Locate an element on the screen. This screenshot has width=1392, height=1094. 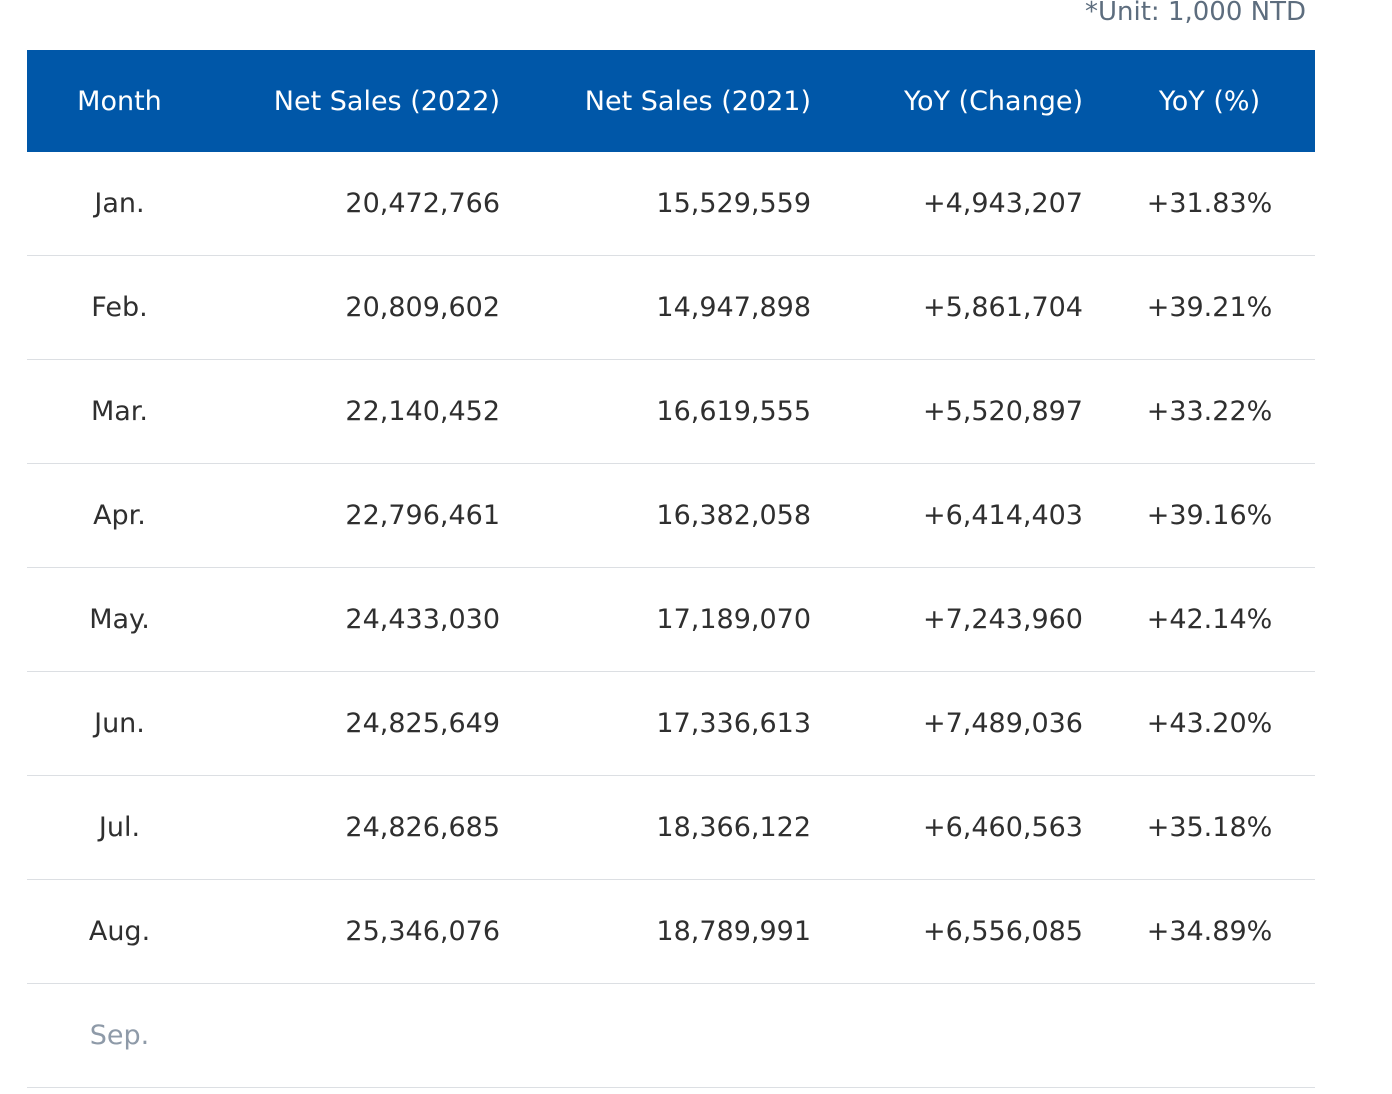
cell-net-sales-2021: 14,947,898 is located at coordinates (687, 307).